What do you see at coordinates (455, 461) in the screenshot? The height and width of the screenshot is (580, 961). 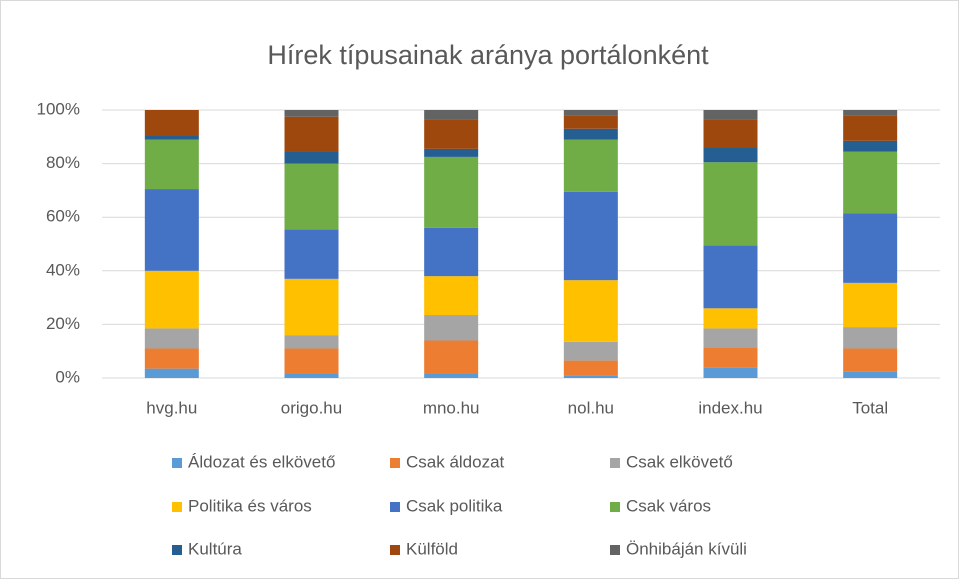 I see `legend-label: Csak áldozat` at bounding box center [455, 461].